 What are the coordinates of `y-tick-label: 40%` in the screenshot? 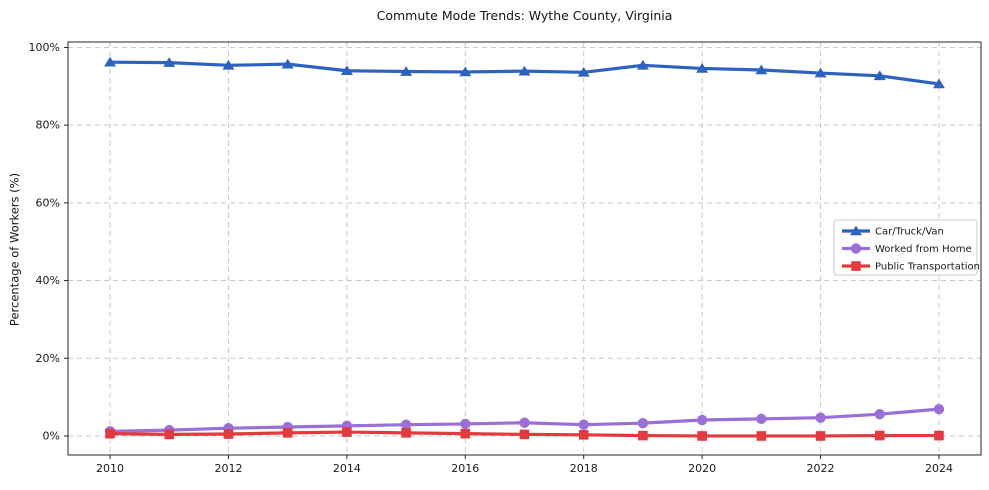 It's located at (48, 280).